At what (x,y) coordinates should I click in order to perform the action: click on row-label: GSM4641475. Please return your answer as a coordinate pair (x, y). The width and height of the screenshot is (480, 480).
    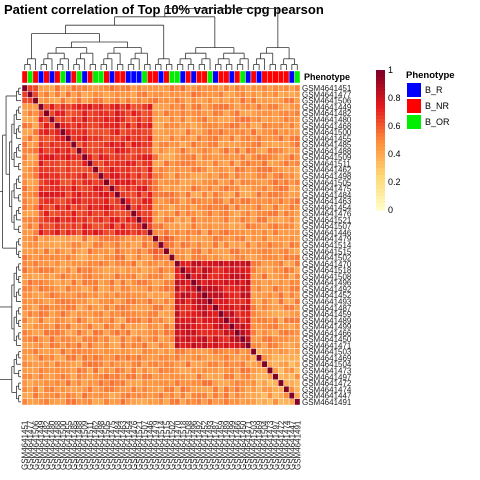
    Looking at the image, I should click on (327, 189).